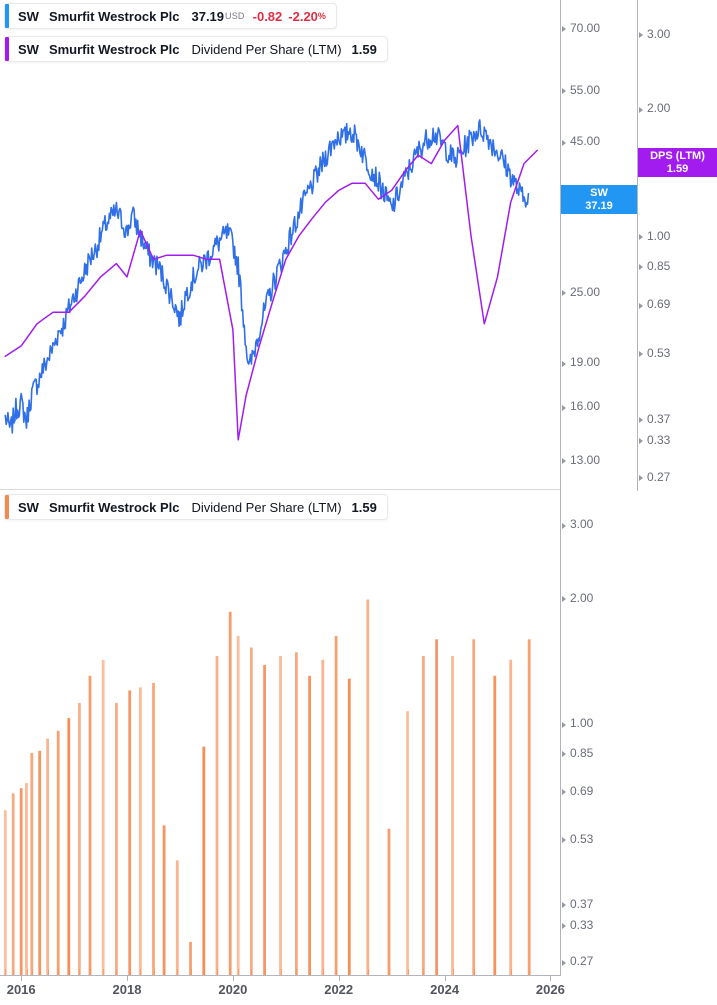 The image size is (717, 1005). What do you see at coordinates (581, 291) in the screenshot?
I see `axis-tick-label: 25.00` at bounding box center [581, 291].